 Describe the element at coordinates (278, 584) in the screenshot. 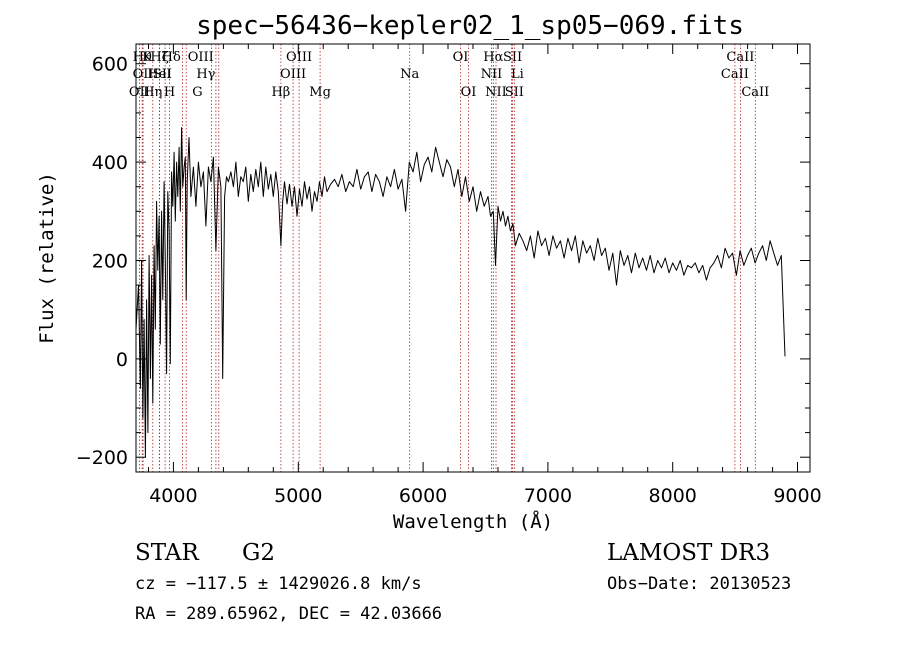

I see `redshift-readout: cz = −117.5 ± 1429026.8 km/s` at that location.